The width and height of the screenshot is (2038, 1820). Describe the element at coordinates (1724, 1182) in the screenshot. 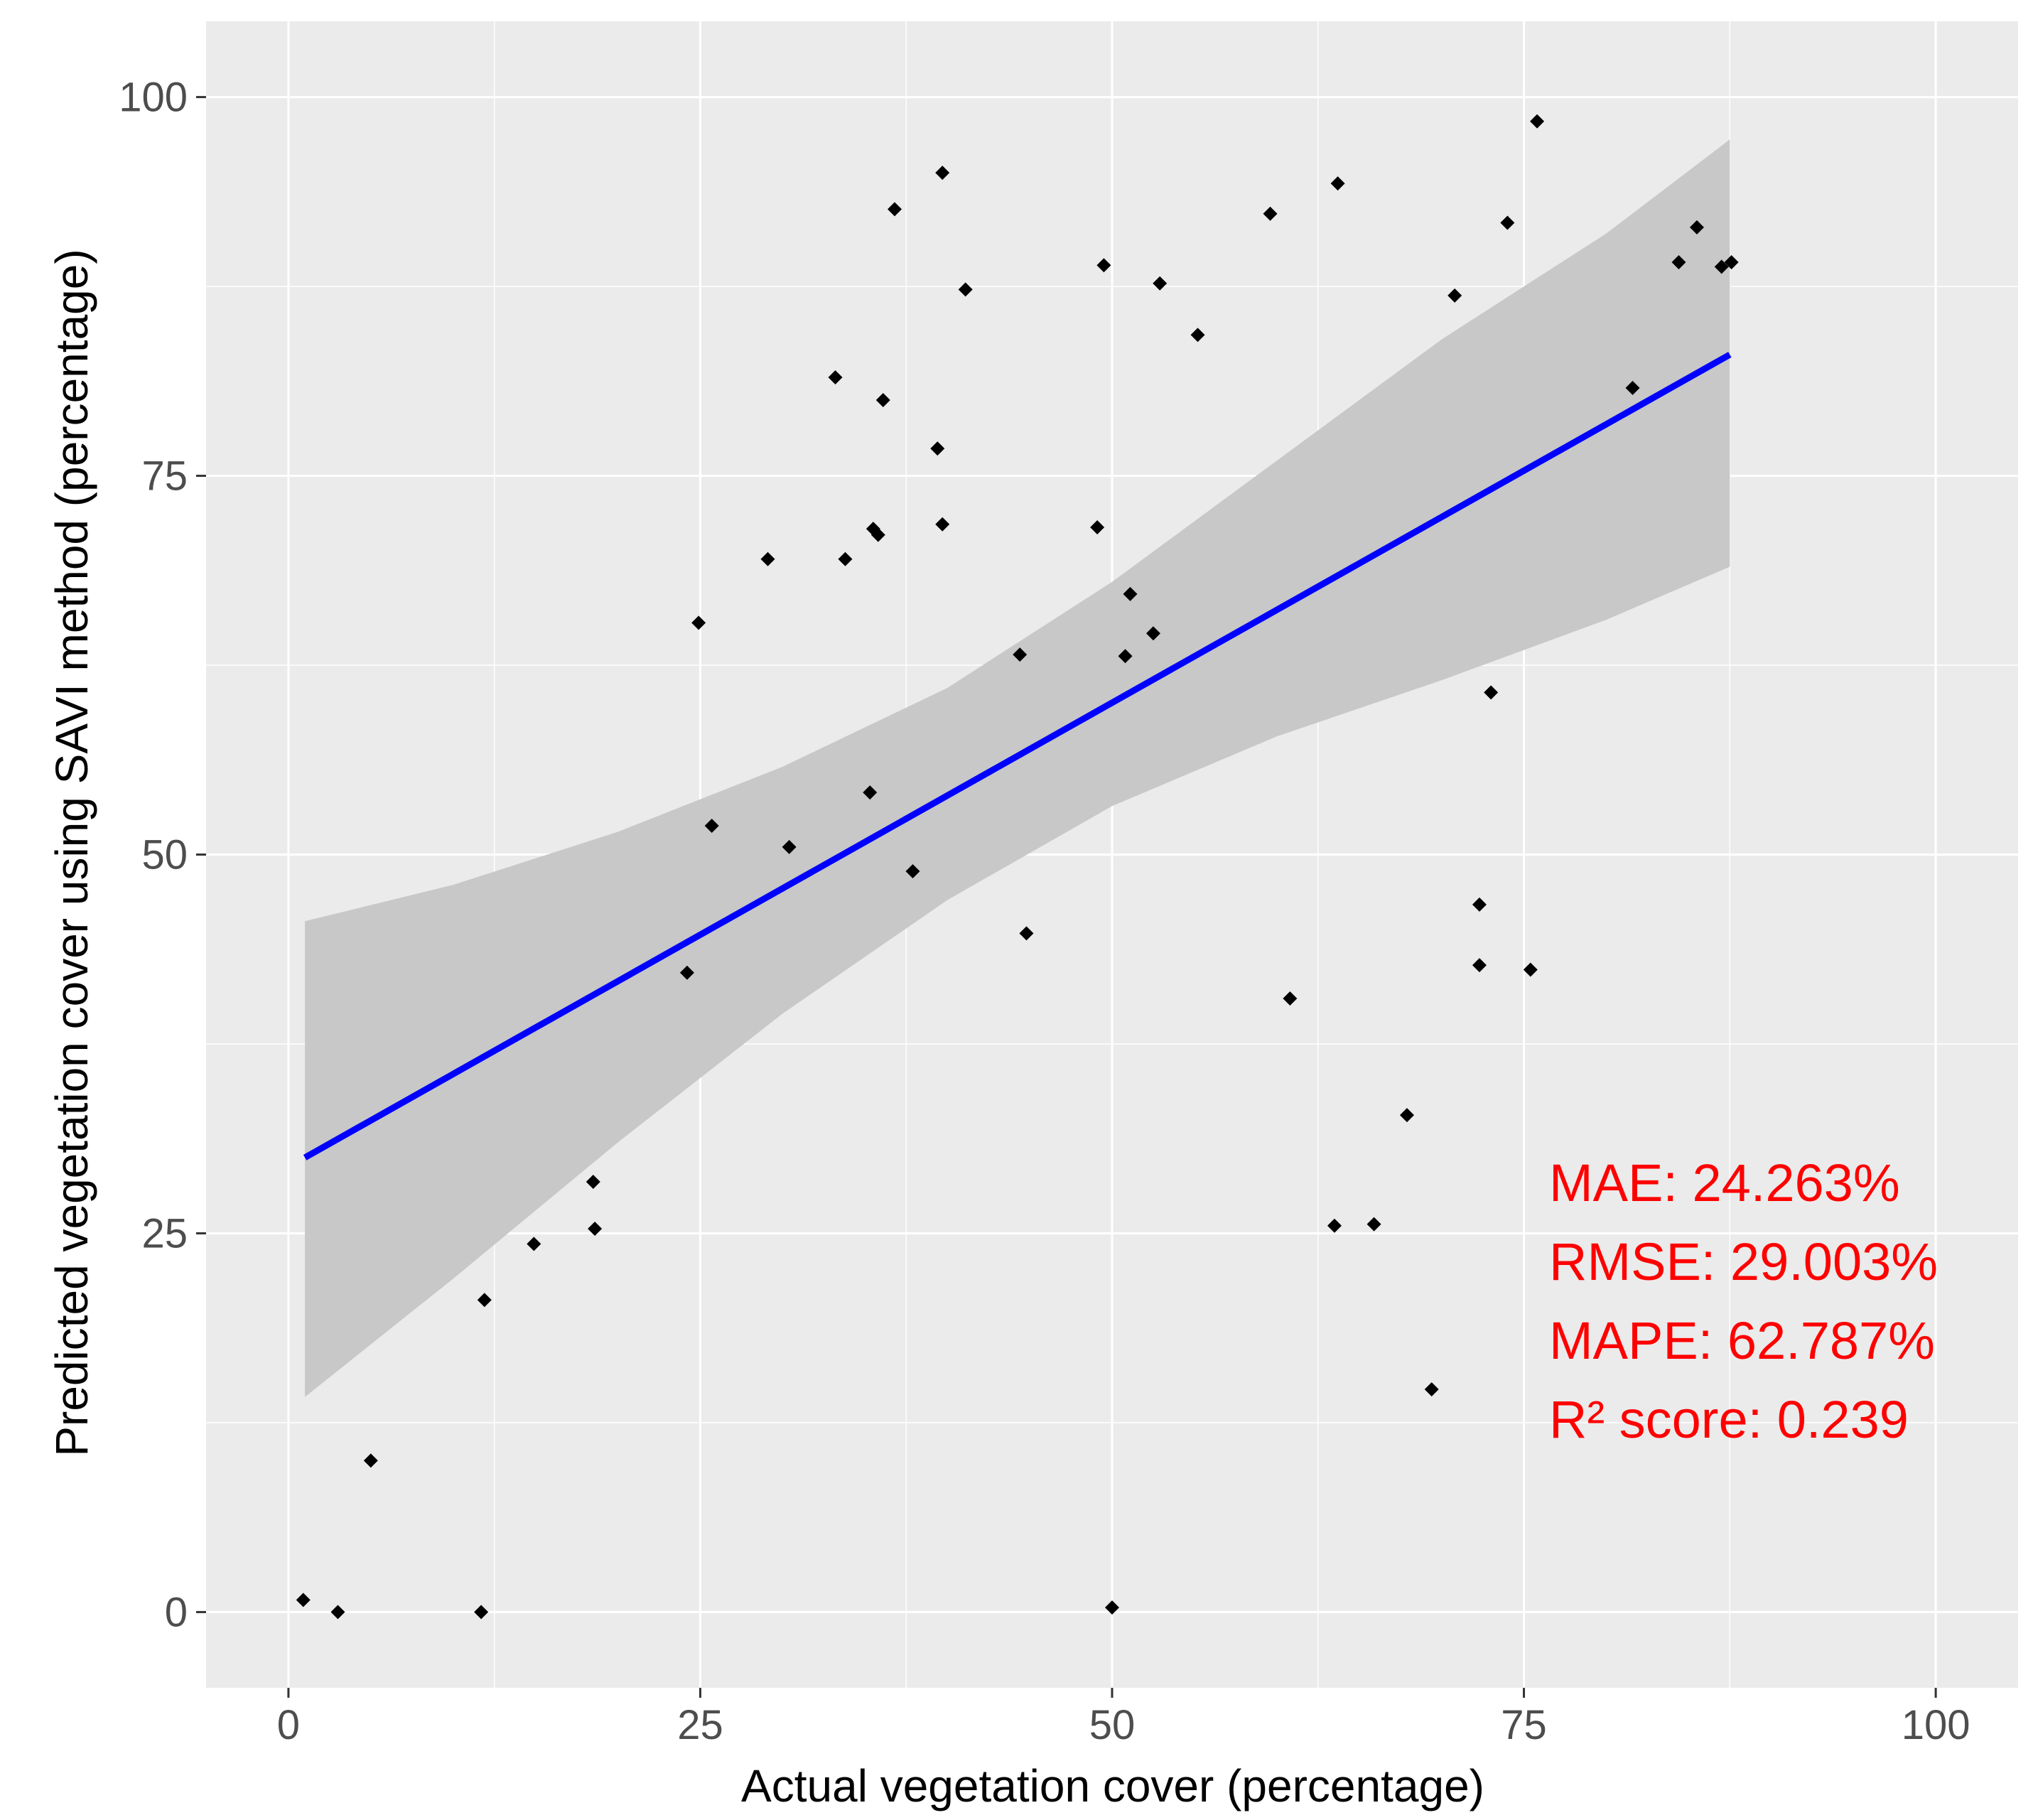

I see `metric-line: MAE: 24.263%` at that location.